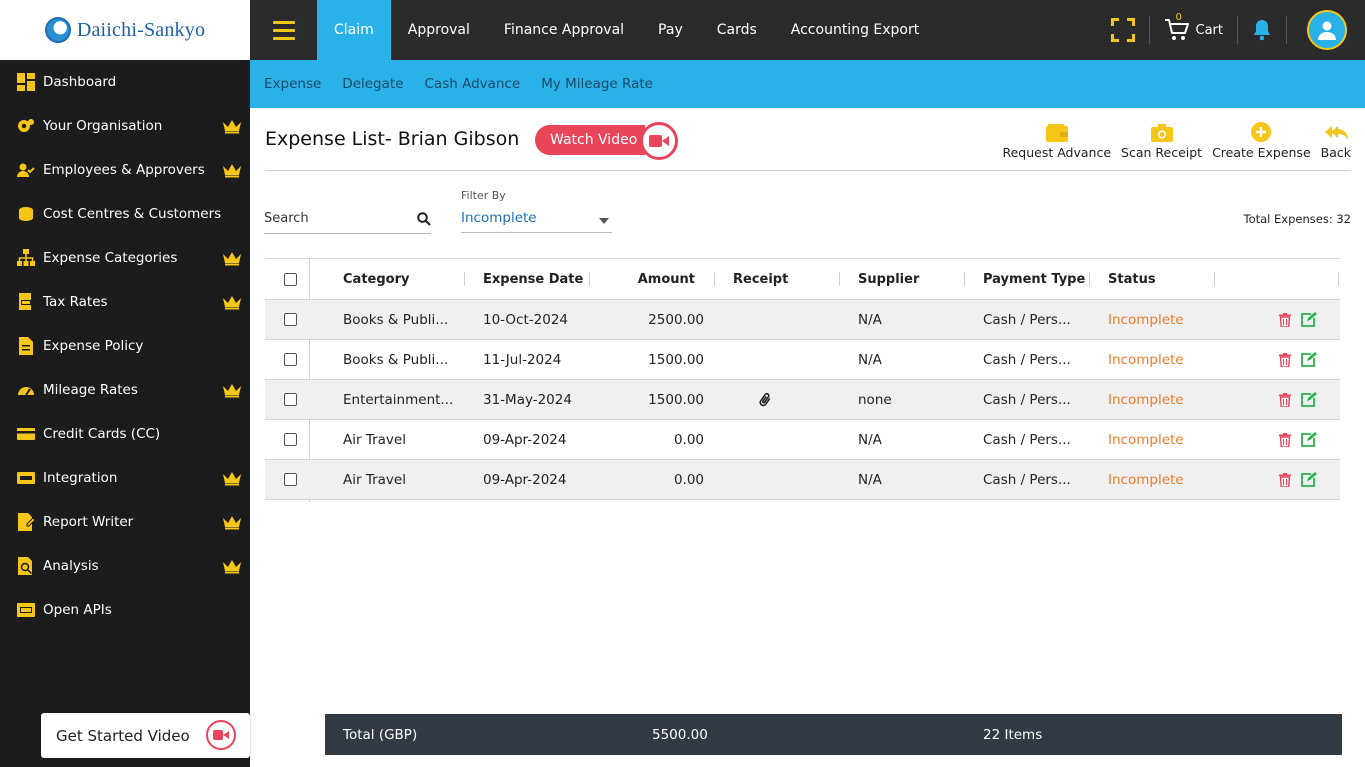  What do you see at coordinates (283, 30) in the screenshot?
I see `menu-toggle-button` at bounding box center [283, 30].